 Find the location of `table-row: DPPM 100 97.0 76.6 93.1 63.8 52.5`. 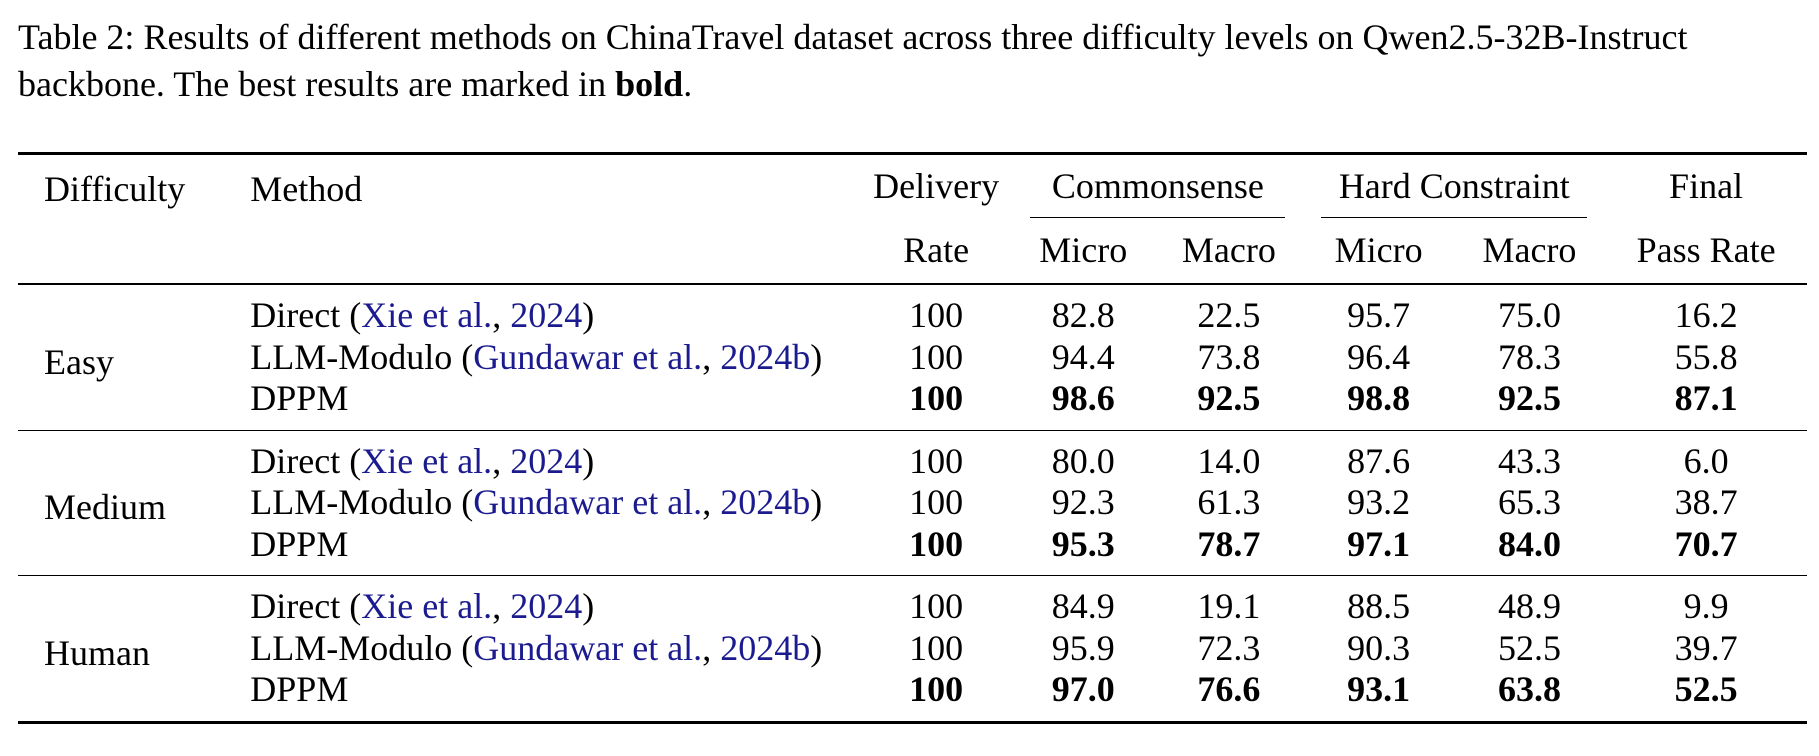

table-row: DPPM 100 97.0 76.6 93.1 63.8 52.5 is located at coordinates (912, 695).